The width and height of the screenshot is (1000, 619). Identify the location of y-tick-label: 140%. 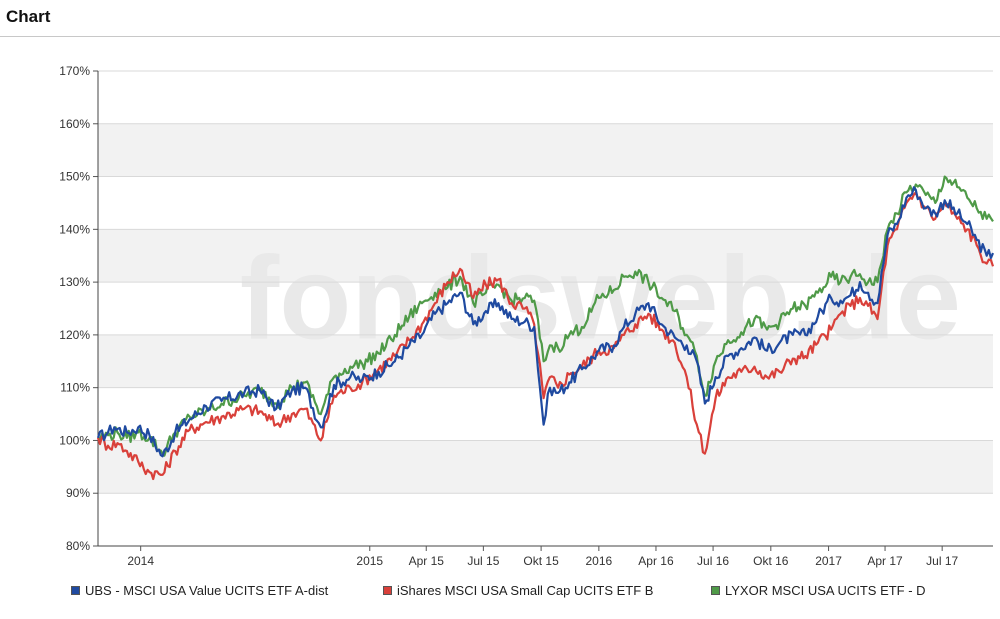
(74, 229).